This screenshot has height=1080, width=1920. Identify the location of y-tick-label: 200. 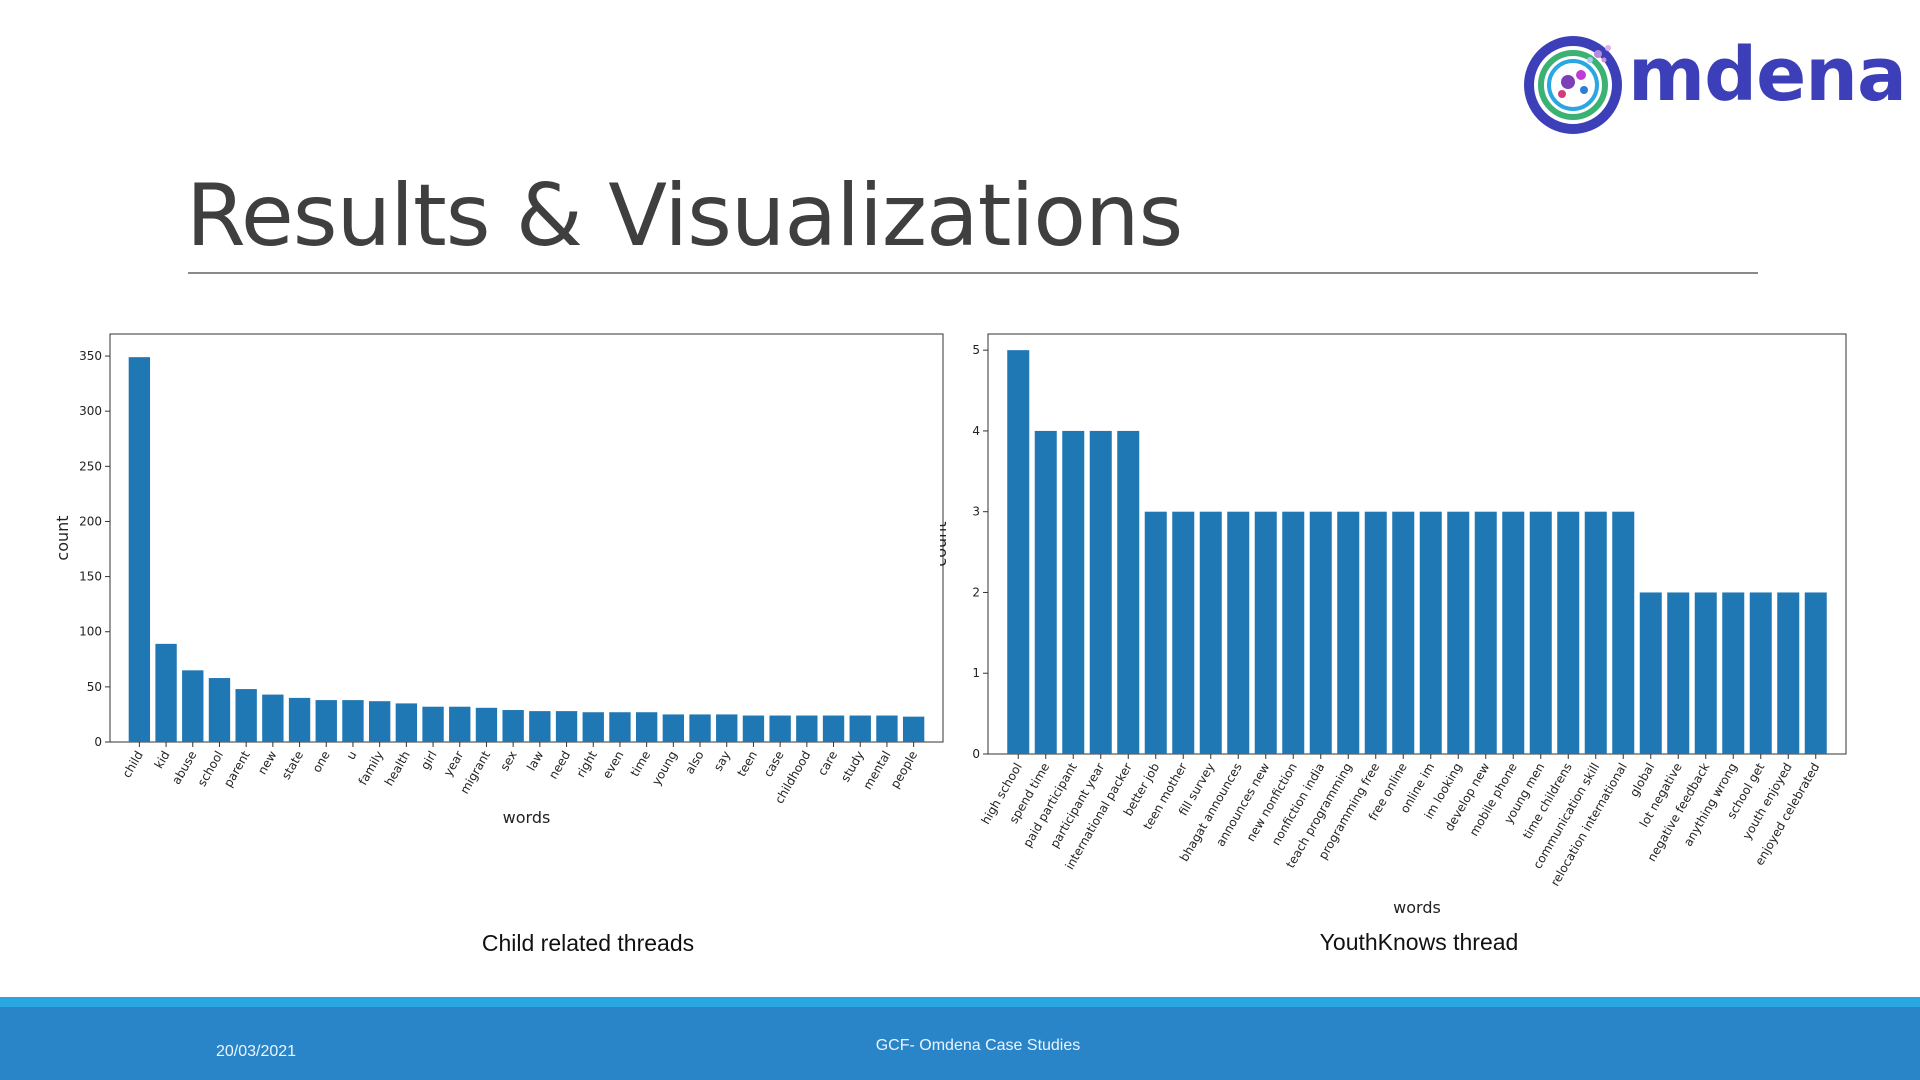
(90, 521).